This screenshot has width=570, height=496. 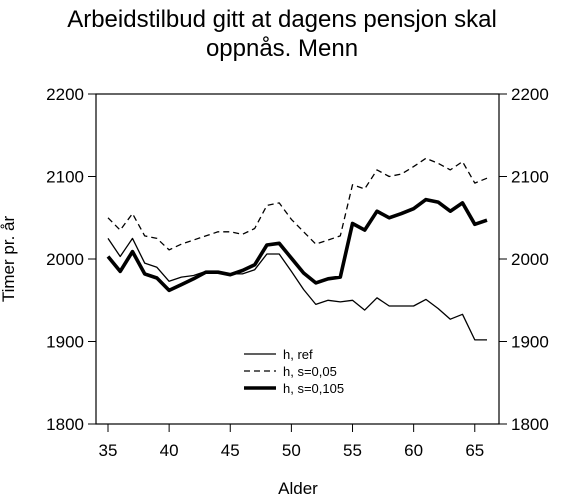 What do you see at coordinates (230, 450) in the screenshot?
I see `x-tick-label: 45` at bounding box center [230, 450].